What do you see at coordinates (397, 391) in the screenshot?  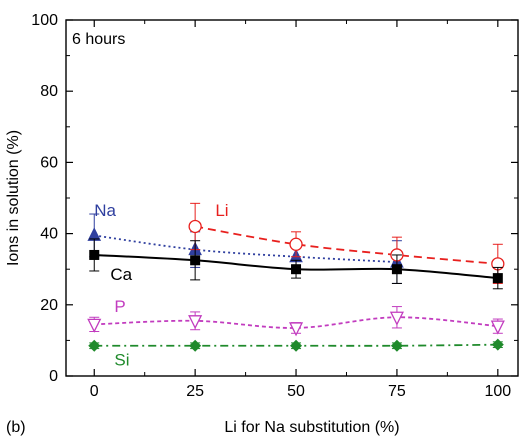 I see `x-tick-label: 75` at bounding box center [397, 391].